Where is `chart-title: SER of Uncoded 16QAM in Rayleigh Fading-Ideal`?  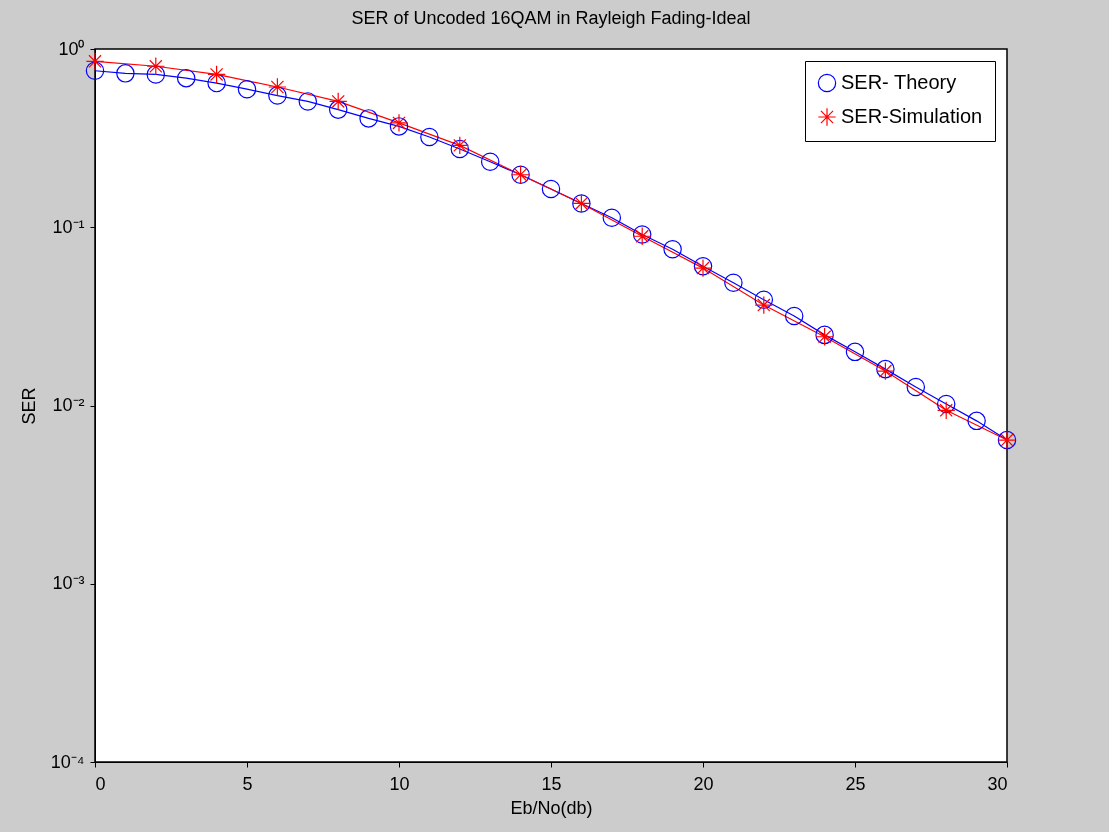
chart-title: SER of Uncoded 16QAM in Rayleigh Fading-Ideal is located at coordinates (551, 18).